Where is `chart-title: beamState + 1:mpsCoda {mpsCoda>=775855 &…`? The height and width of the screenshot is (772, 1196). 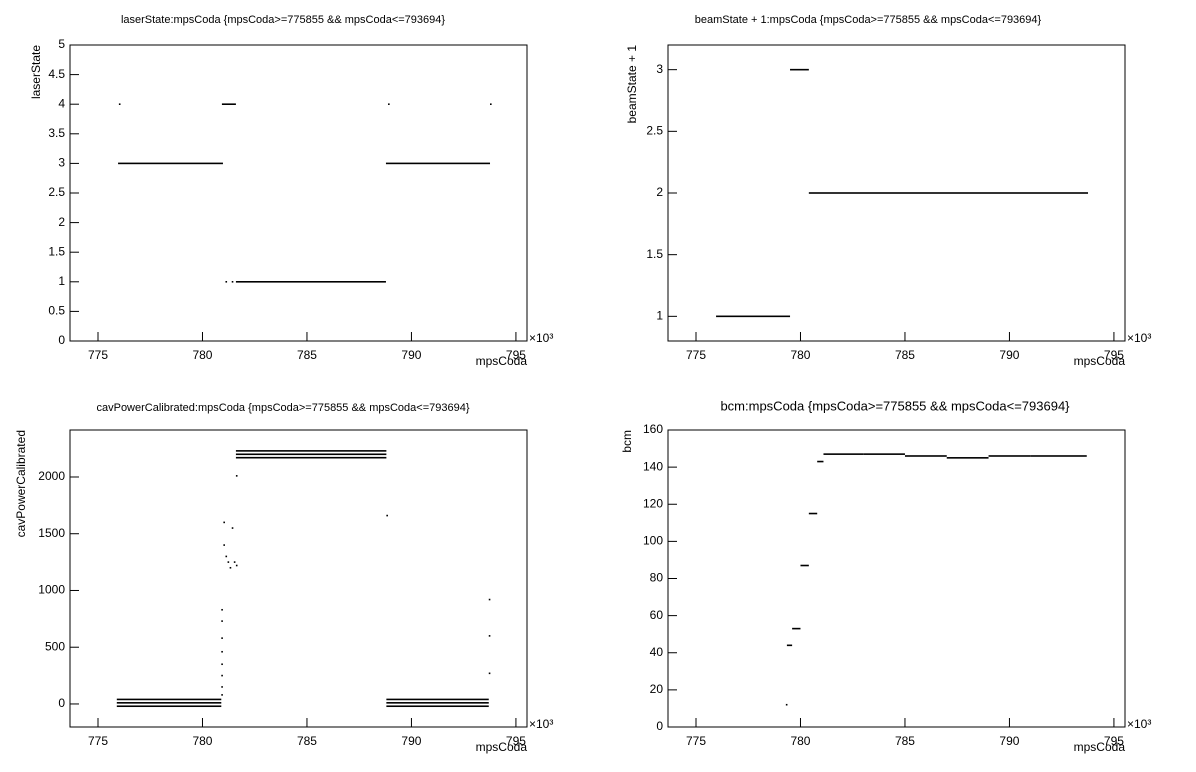
chart-title: beamState + 1:mpsCoda {mpsCoda>=775855 &… is located at coordinates (868, 20).